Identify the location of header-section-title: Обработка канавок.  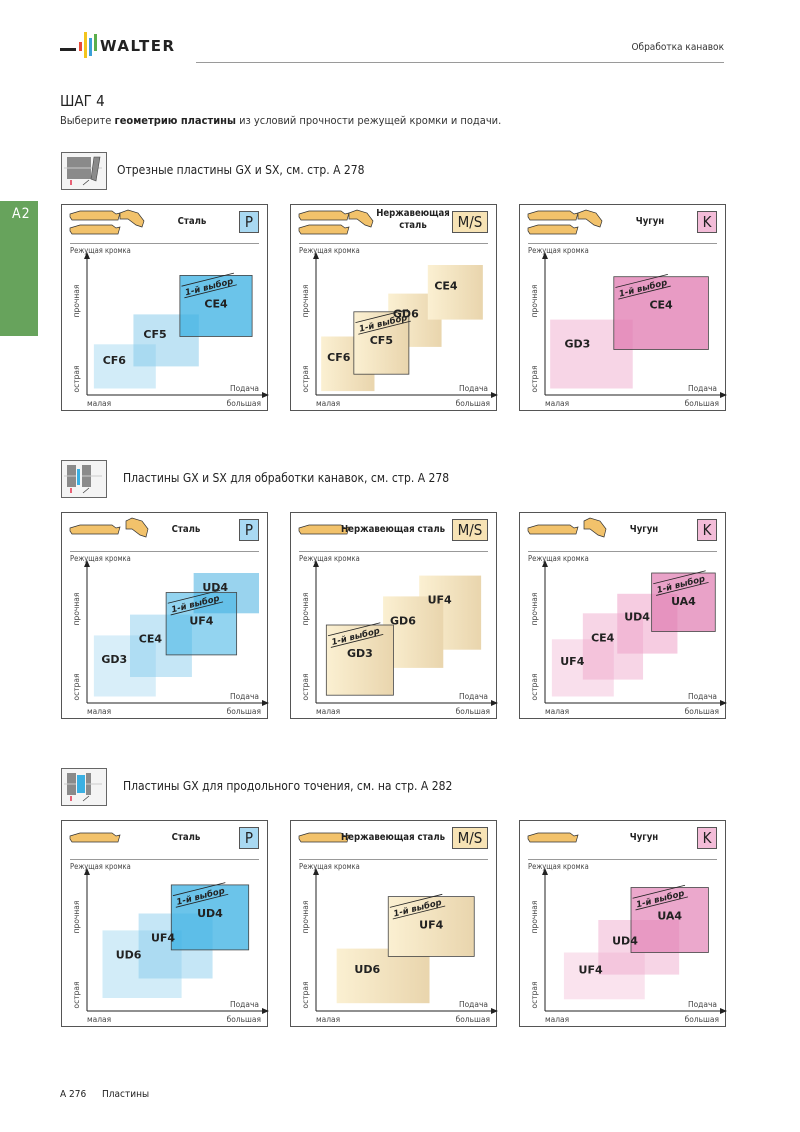
(677, 47).